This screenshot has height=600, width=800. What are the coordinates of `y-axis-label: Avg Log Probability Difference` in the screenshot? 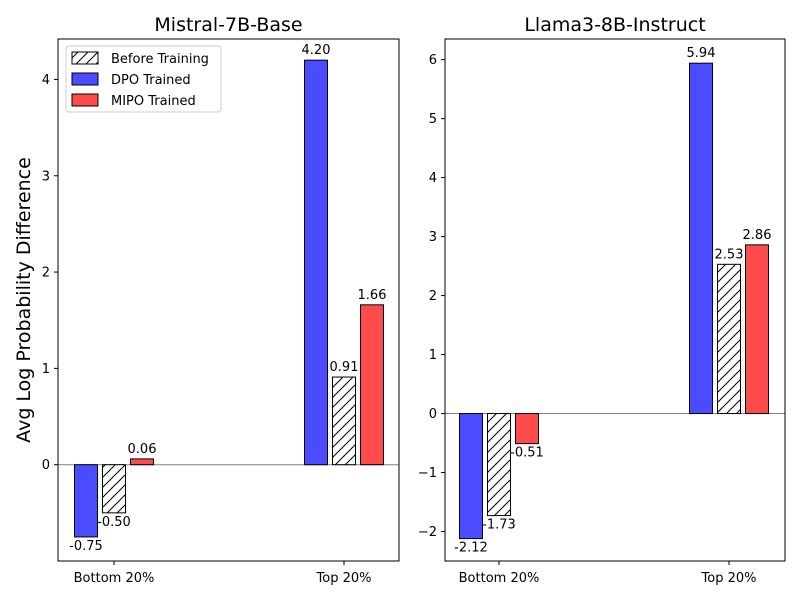 It's located at (24, 300).